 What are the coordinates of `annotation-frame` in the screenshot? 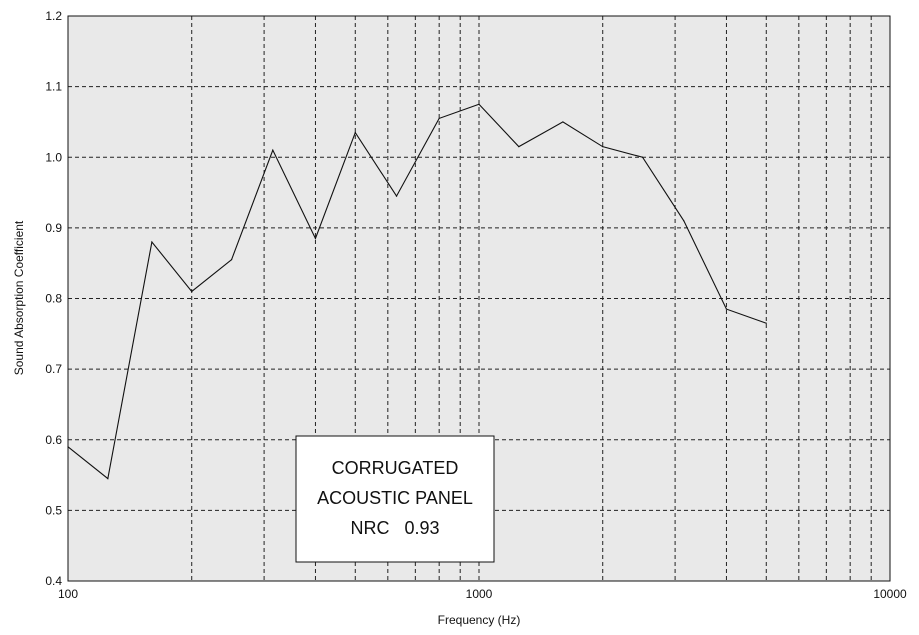 It's located at (395, 499).